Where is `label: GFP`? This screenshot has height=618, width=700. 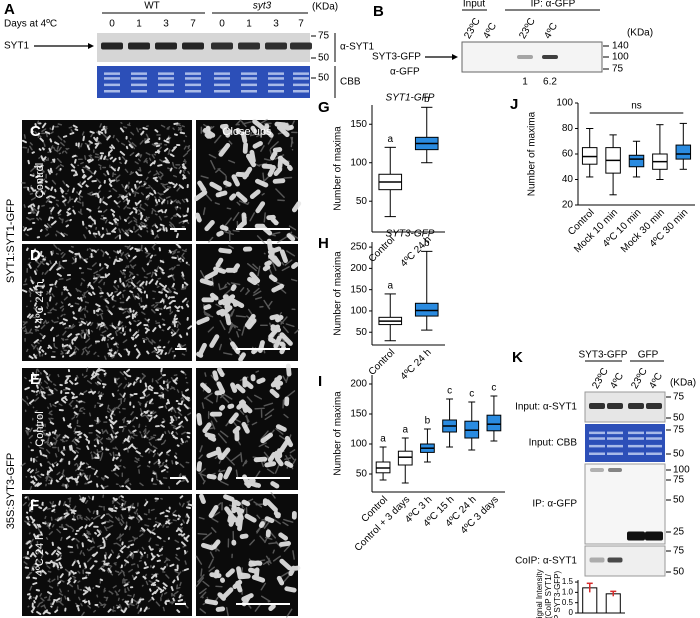
label: GFP is located at coordinates (648, 355).